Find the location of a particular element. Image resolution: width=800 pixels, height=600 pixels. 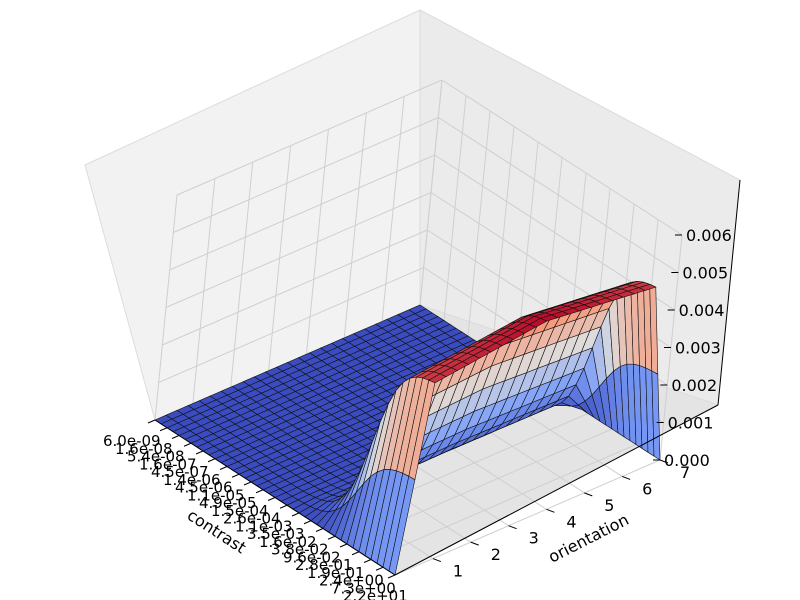

x-tick-label: 6.0e-09 is located at coordinates (132, 441).